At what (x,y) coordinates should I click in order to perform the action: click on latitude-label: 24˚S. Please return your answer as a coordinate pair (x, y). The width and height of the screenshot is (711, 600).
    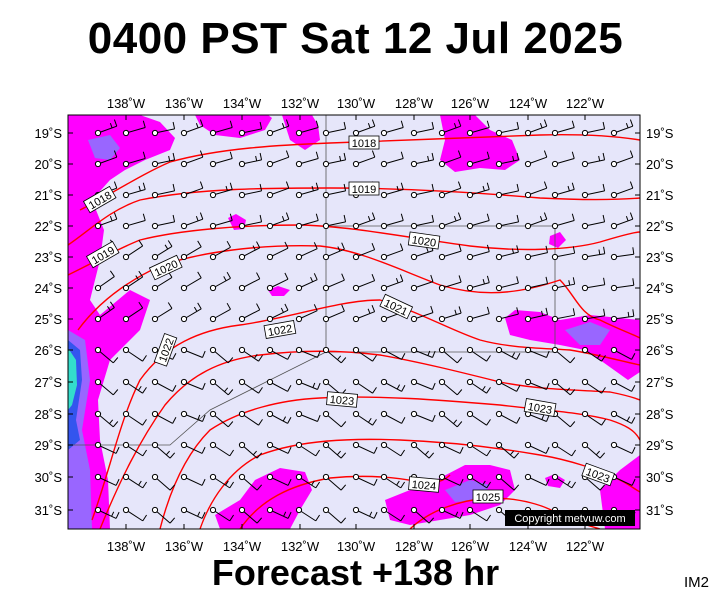
    Looking at the image, I should click on (660, 288).